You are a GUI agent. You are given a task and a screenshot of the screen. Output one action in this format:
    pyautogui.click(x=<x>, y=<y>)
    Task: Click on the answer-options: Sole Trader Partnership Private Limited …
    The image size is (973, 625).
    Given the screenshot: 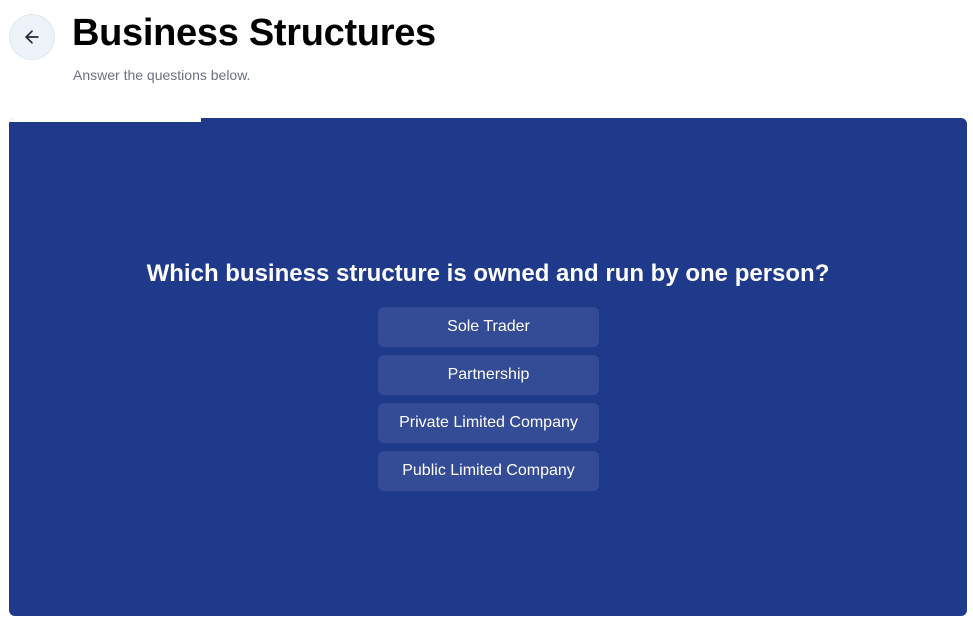 What is the action you would take?
    pyautogui.click(x=488, y=403)
    